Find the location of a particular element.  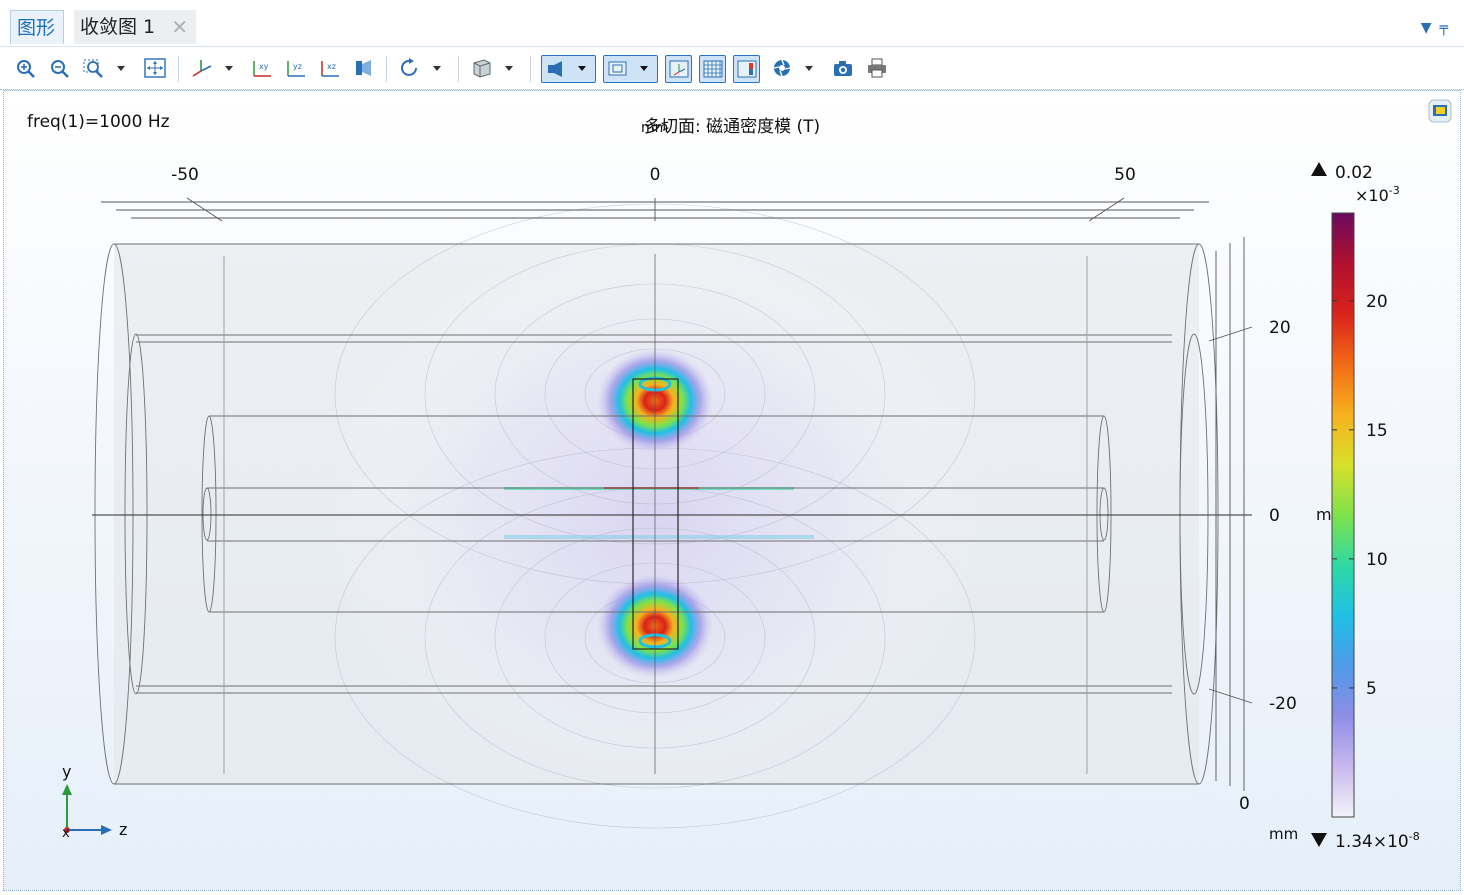

triad-z-label: z is located at coordinates (123, 829).